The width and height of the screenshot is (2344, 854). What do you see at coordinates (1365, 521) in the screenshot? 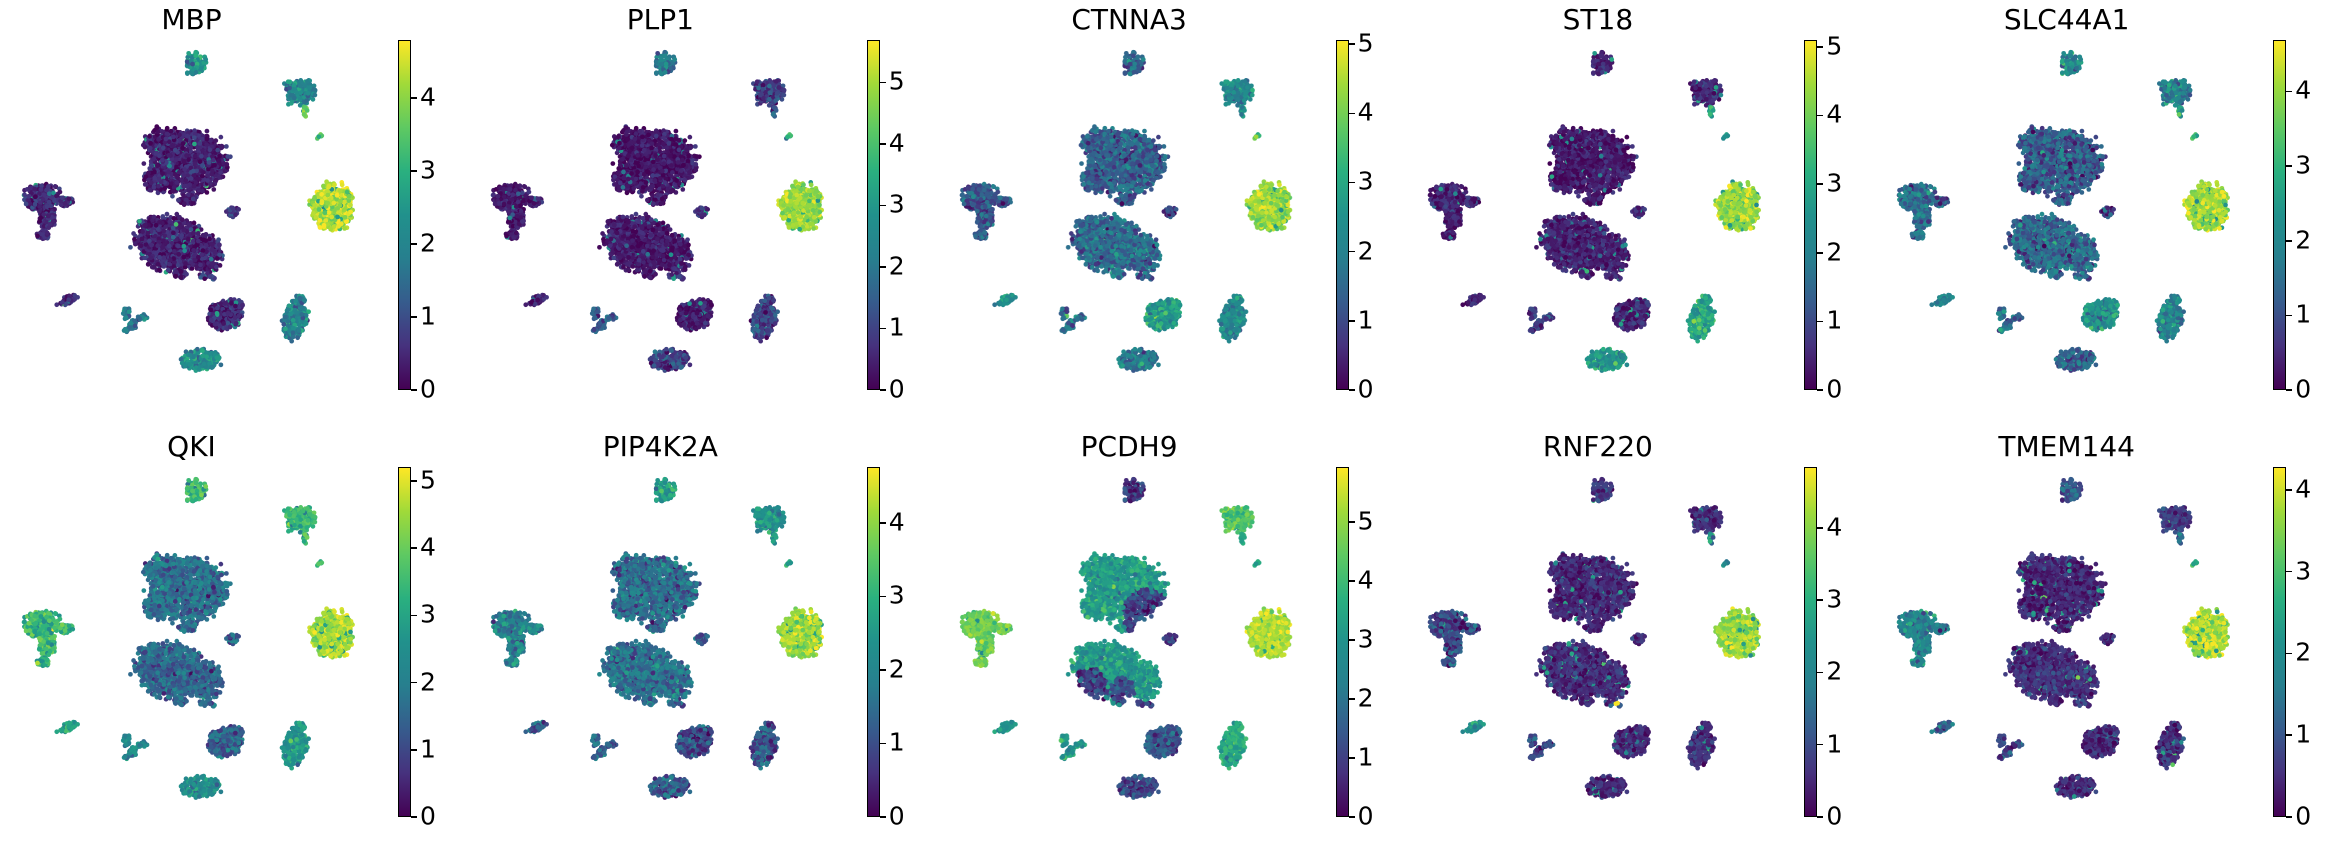
I see `colorbar-tick-label: 5` at bounding box center [1365, 521].